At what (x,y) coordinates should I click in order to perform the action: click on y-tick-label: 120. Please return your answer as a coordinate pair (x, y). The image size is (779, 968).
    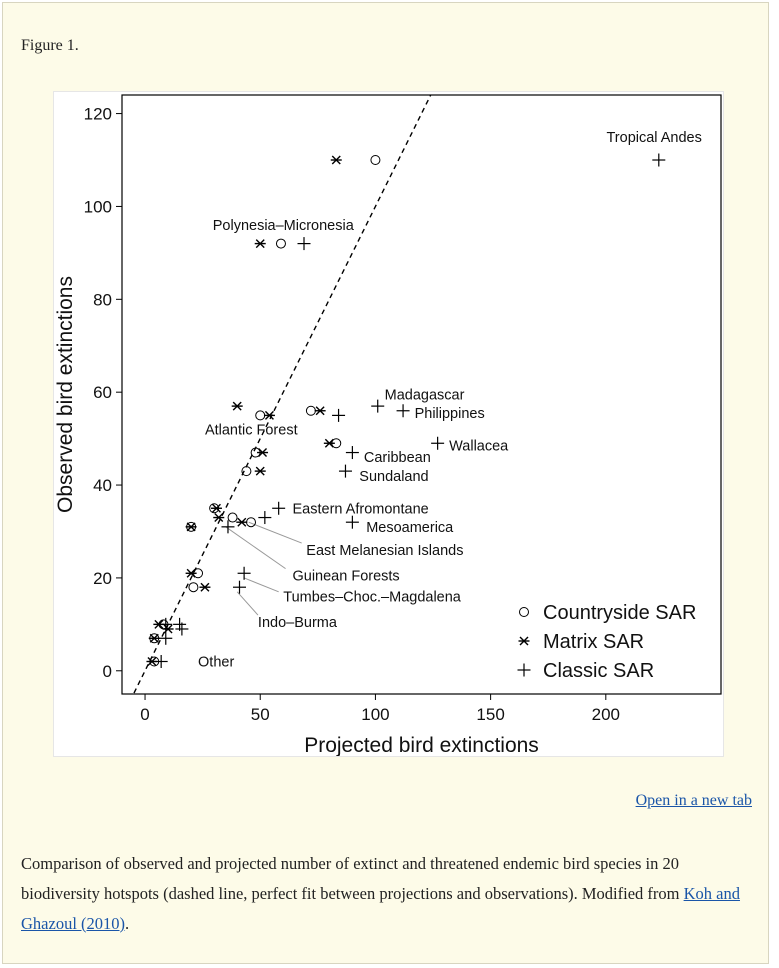
    Looking at the image, I should click on (98, 114).